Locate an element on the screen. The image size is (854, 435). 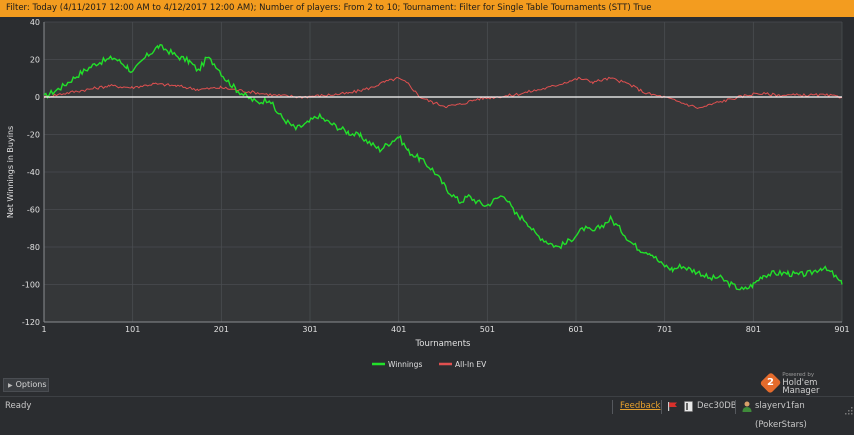
database-icon is located at coordinates (688, 406).